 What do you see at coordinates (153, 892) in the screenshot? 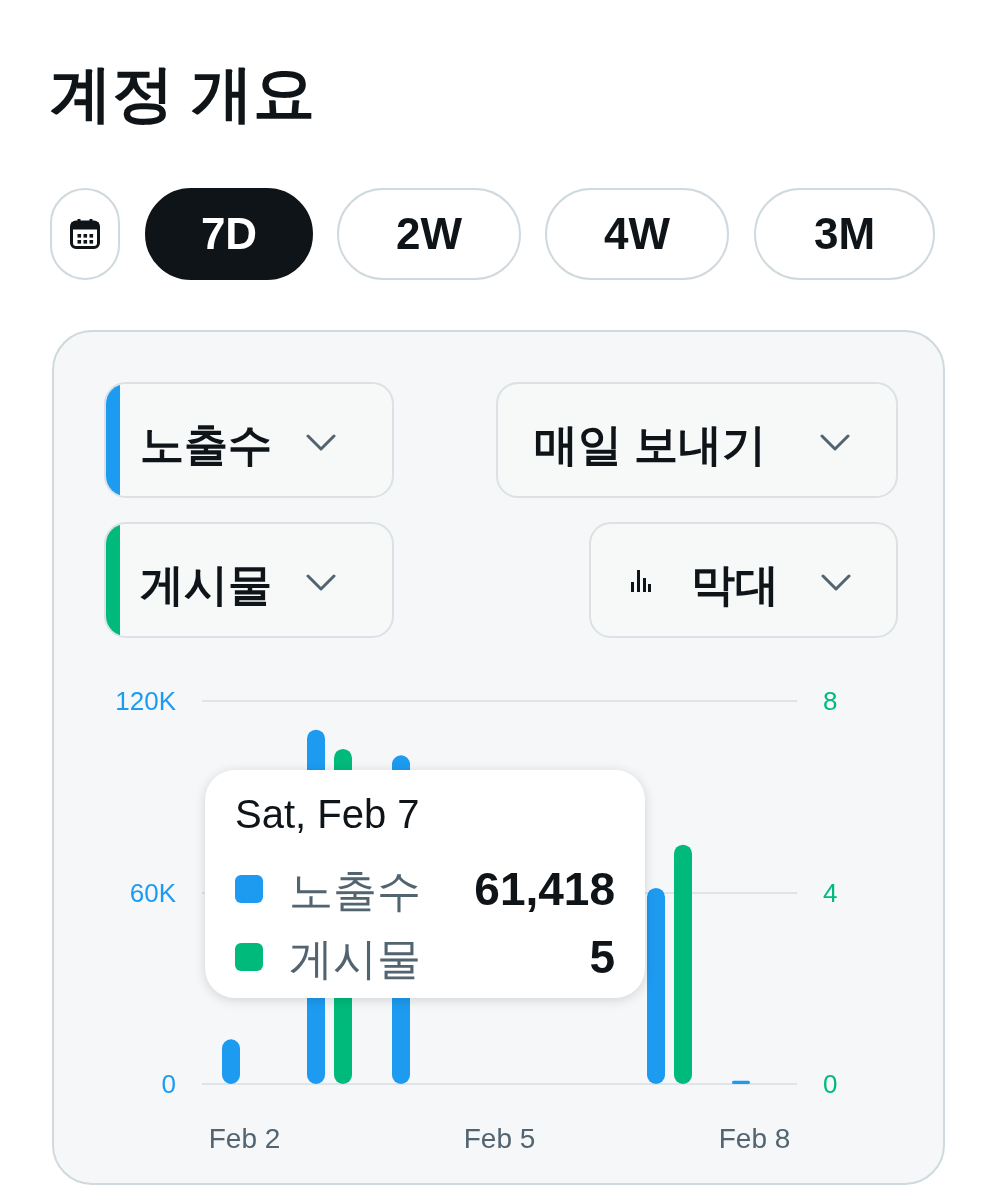
I see `y-tick-label: 60K` at bounding box center [153, 892].